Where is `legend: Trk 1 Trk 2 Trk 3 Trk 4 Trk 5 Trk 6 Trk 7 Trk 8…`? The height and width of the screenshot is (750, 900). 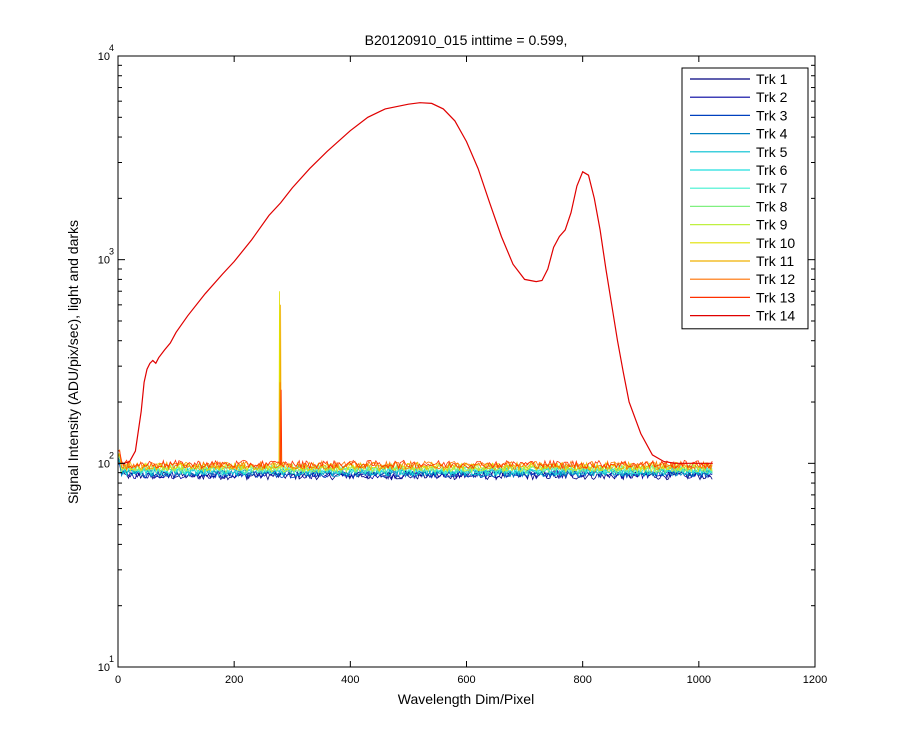 legend: Trk 1 Trk 2 Trk 3 Trk 4 Trk 5 Trk 6 Trk 7 Trk 8… is located at coordinates (745, 198).